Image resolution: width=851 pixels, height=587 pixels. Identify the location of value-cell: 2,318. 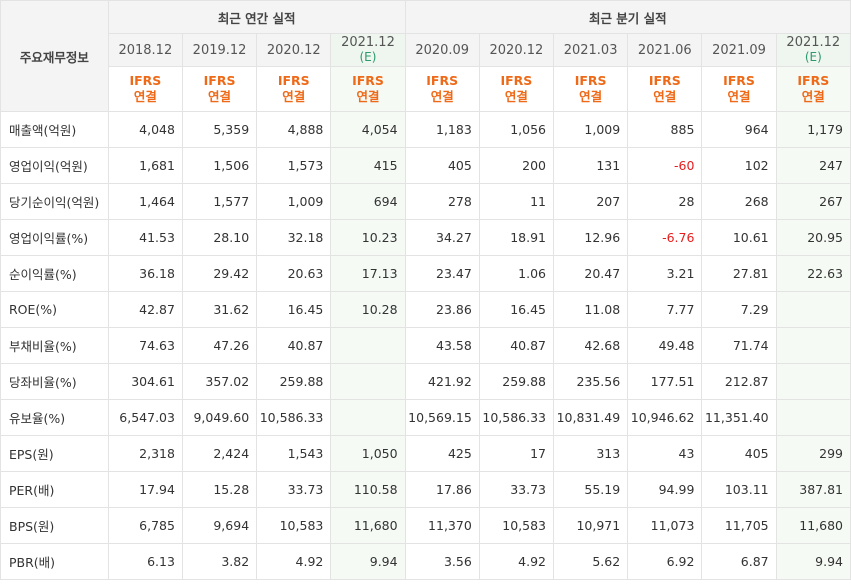
(145, 453).